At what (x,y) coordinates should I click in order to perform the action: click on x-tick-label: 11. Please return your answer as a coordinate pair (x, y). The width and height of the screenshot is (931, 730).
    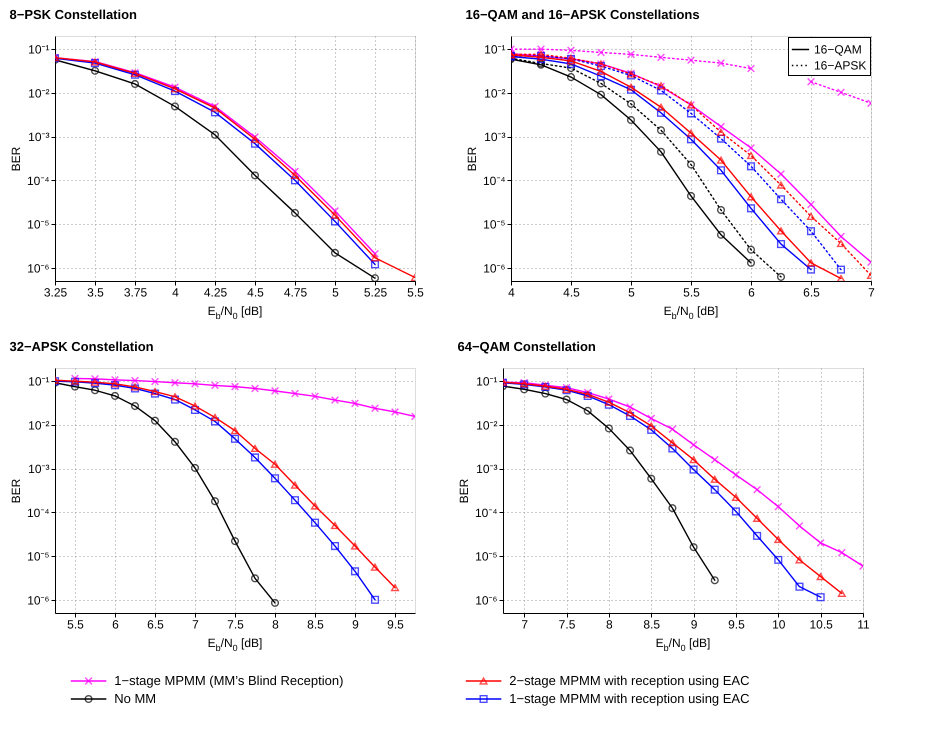
    Looking at the image, I should click on (863, 625).